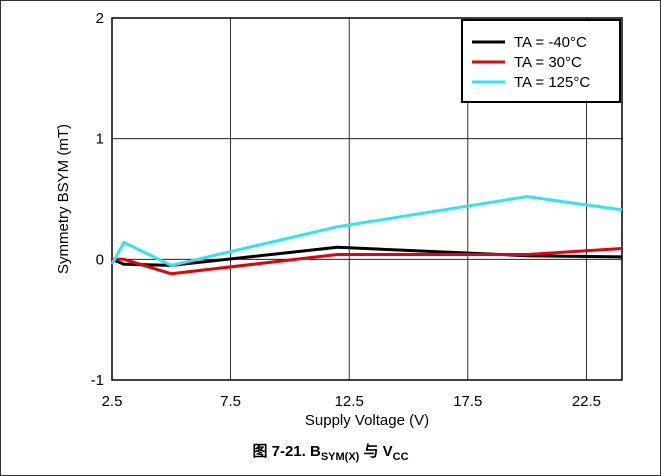 This screenshot has height=476, width=661. I want to click on y-axis-label: Symmetry BSYM (mT), so click(63, 199).